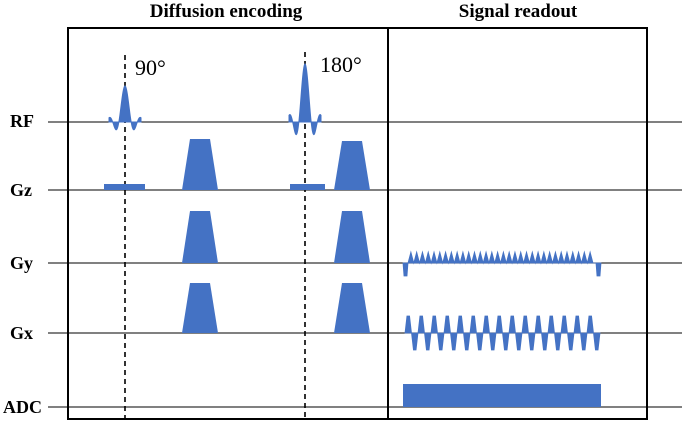  I want to click on gz-label: Gz, so click(21, 190).